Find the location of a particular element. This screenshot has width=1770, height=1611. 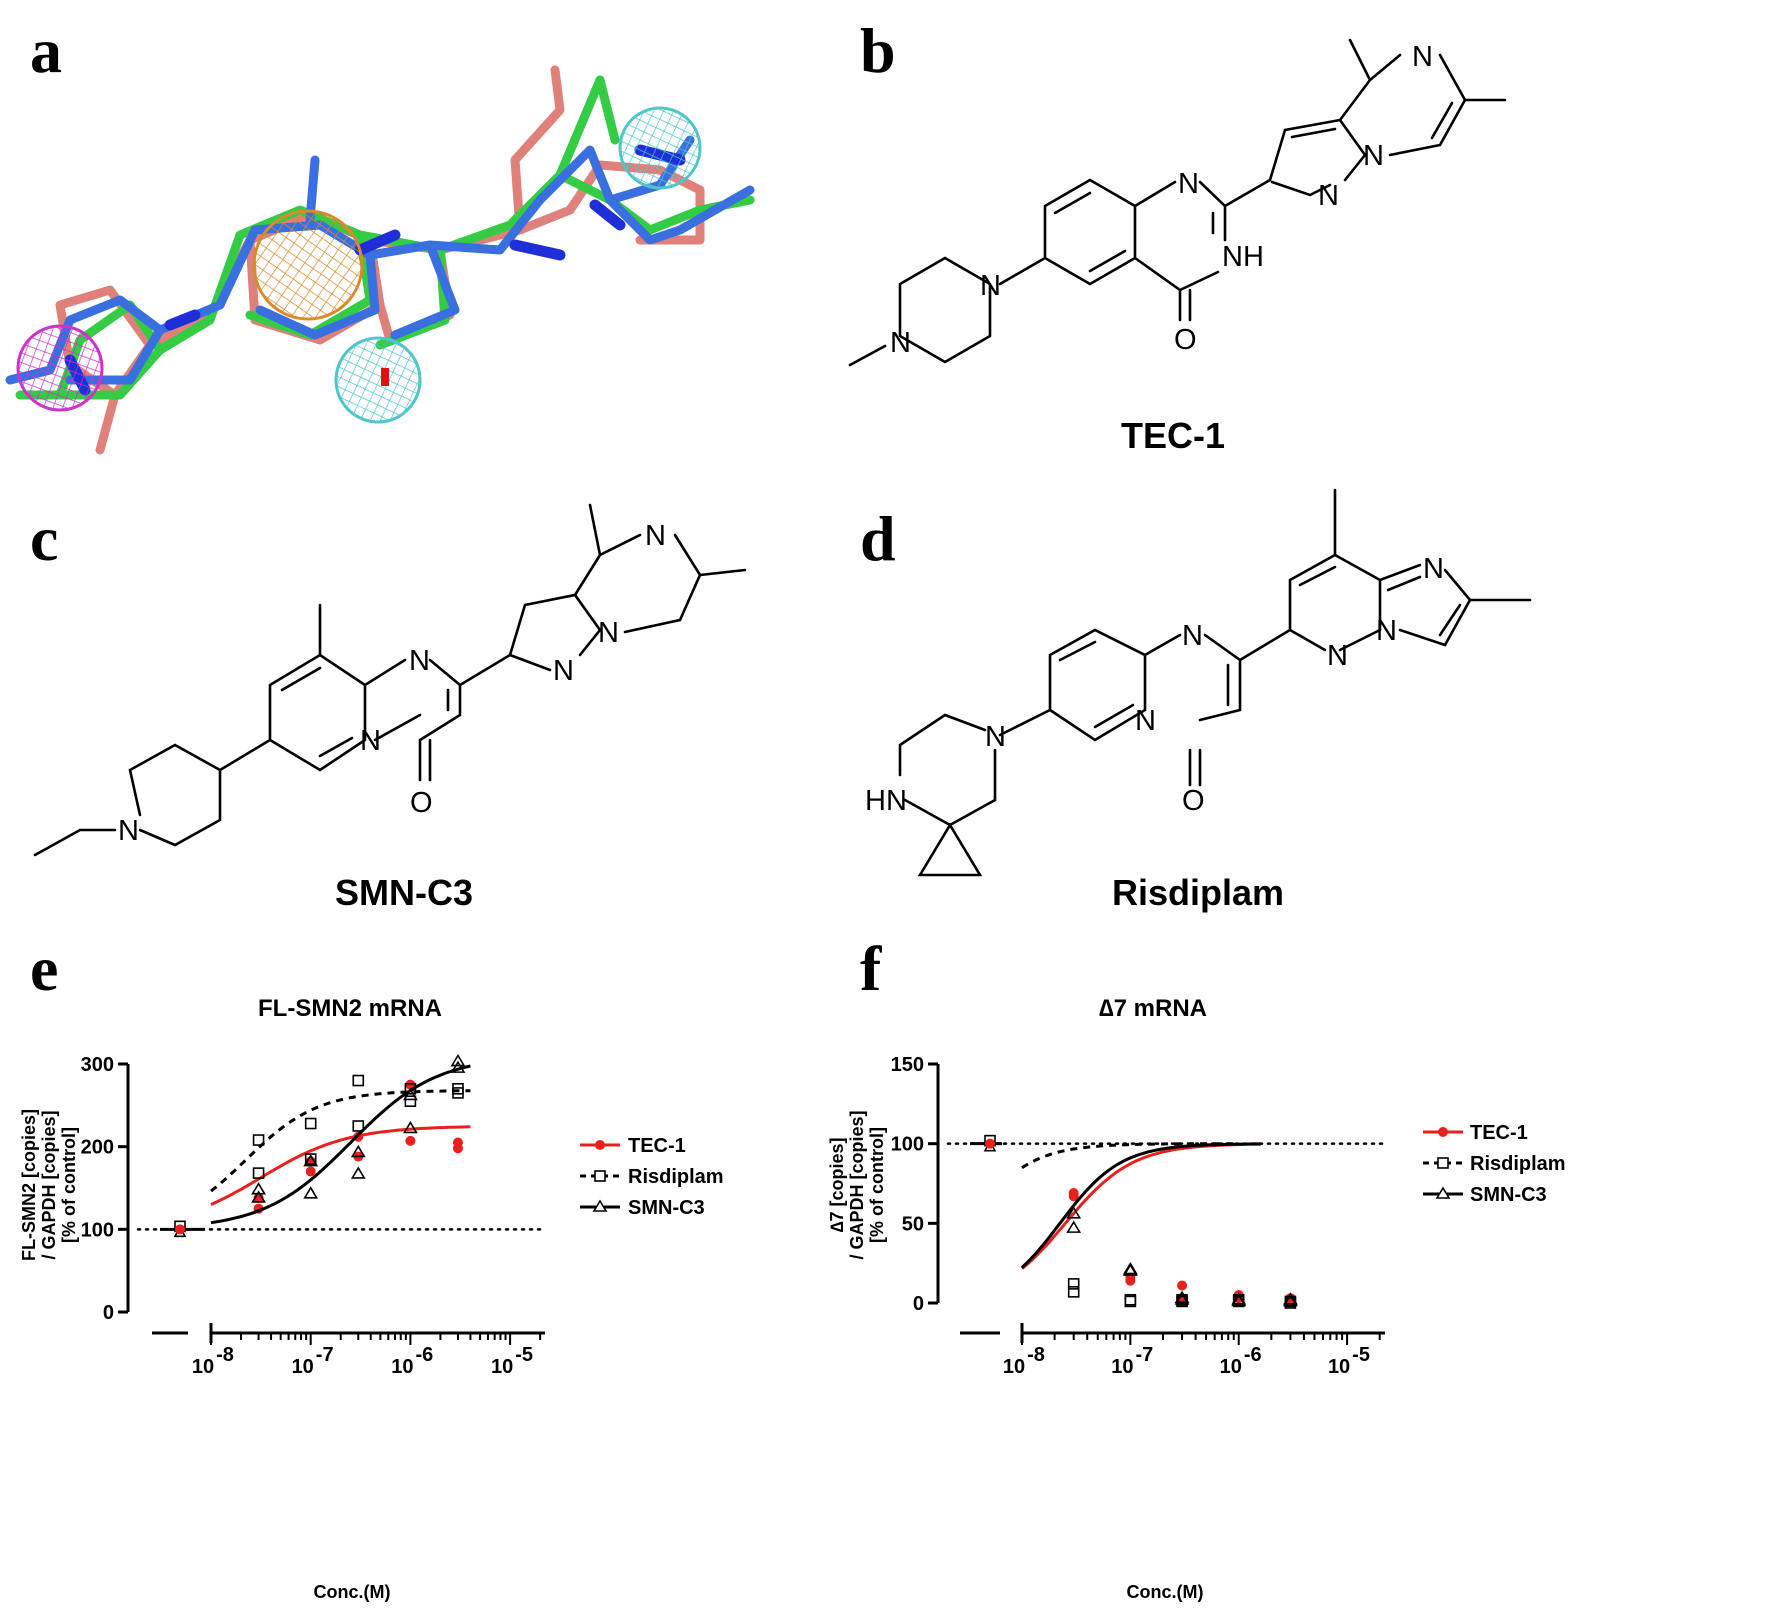

panel-letter-b: b is located at coordinates (878, 50).